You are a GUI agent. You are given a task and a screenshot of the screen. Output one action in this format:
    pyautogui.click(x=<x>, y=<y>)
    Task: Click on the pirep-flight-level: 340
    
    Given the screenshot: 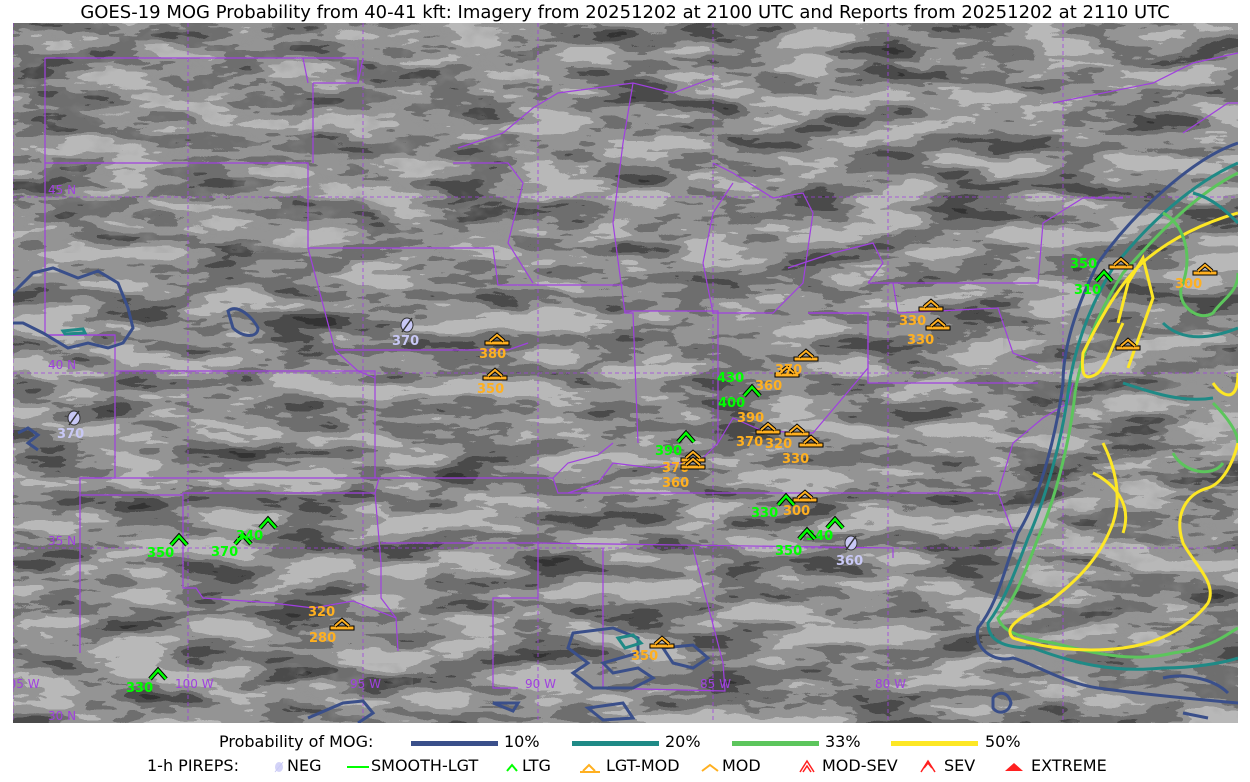 What is the action you would take?
    pyautogui.click(x=249, y=536)
    